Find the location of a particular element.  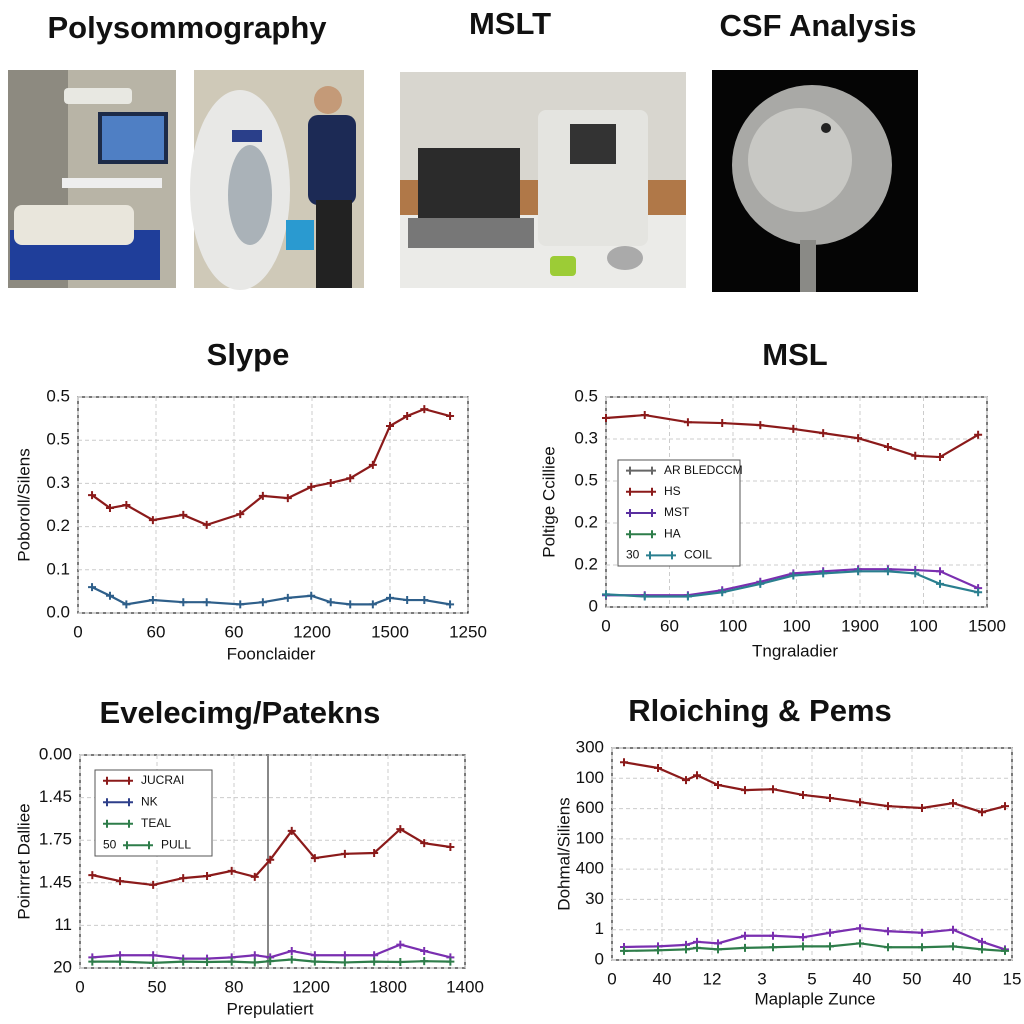

y-tick-label: 1.45 is located at coordinates (55, 881).